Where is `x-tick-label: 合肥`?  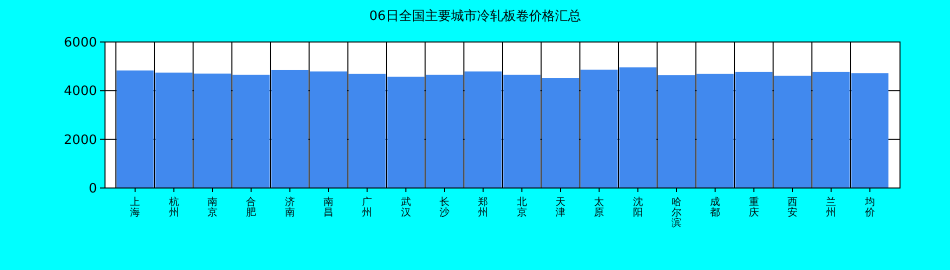 x-tick-label: 合肥 is located at coordinates (251, 207).